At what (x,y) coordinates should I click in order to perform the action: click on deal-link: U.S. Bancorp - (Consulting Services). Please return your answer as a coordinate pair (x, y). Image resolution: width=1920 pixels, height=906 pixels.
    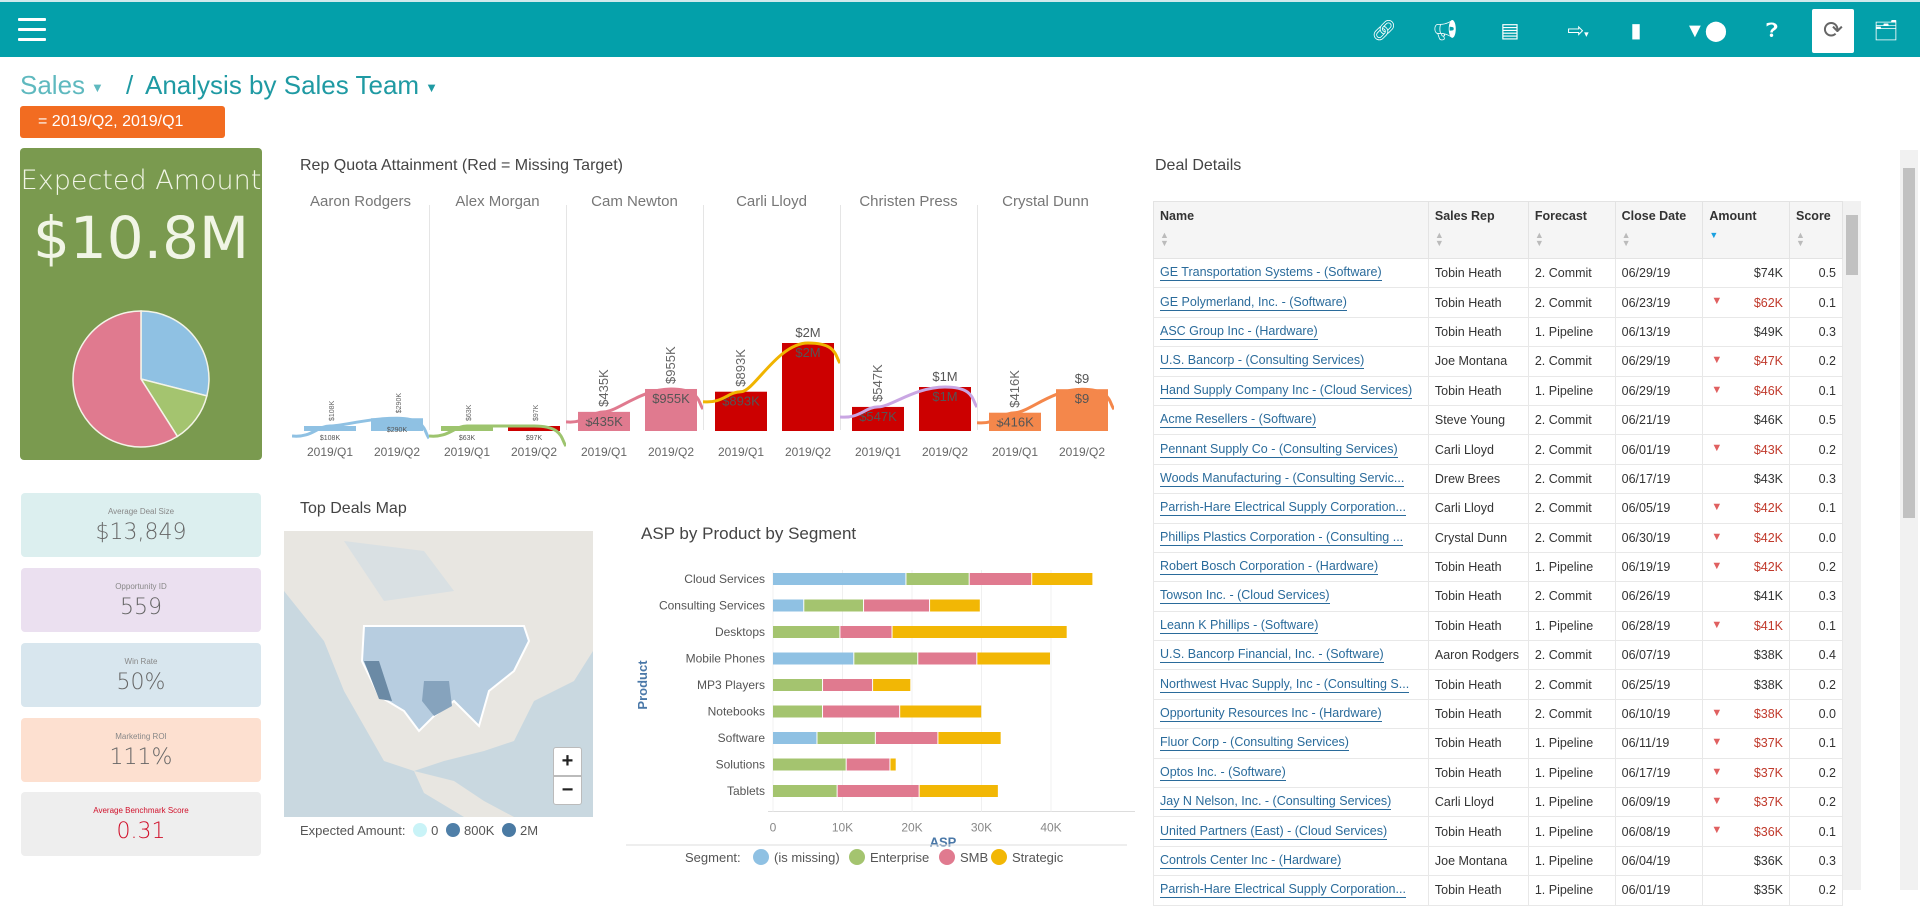
    Looking at the image, I should click on (1262, 361).